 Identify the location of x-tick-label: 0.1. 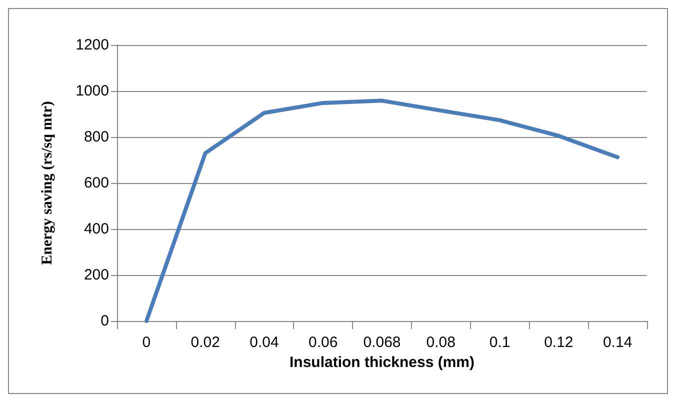
(499, 342).